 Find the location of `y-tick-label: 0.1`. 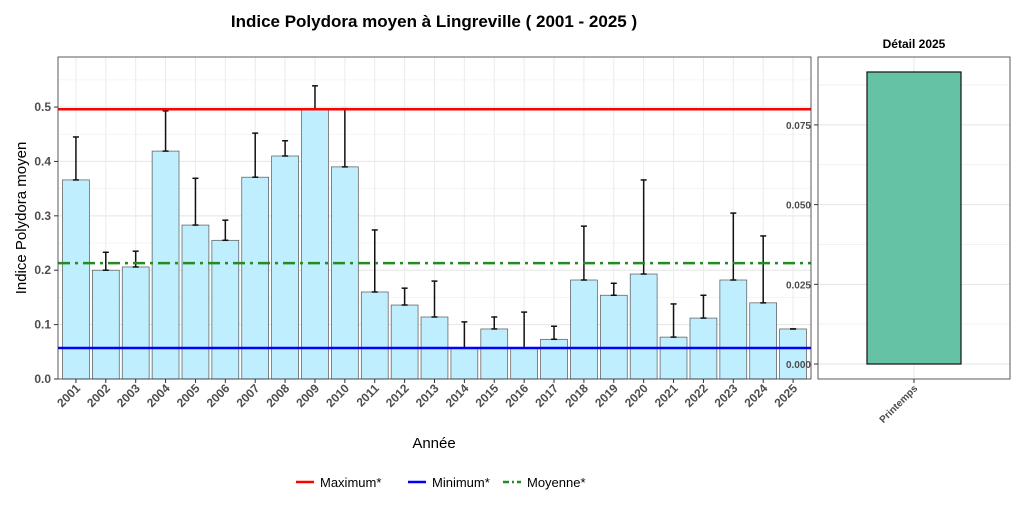

y-tick-label: 0.1 is located at coordinates (42, 325).